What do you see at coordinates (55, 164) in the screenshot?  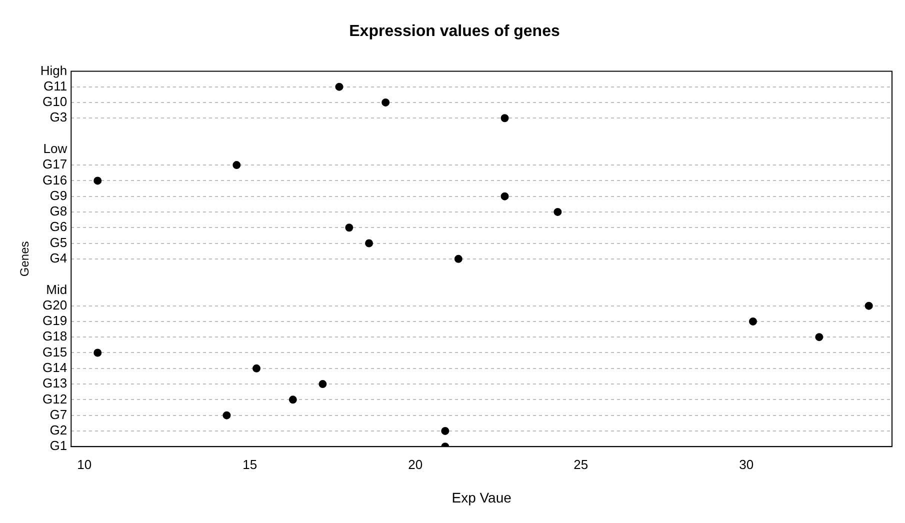 I see `y-tick-label: G17` at bounding box center [55, 164].